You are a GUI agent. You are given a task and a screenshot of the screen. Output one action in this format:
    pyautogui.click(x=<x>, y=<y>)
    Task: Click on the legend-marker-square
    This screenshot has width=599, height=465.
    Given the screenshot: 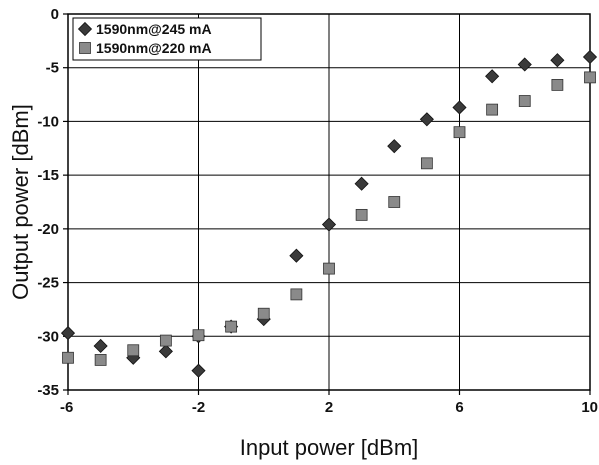 What is the action you would take?
    pyautogui.click(x=85, y=48)
    